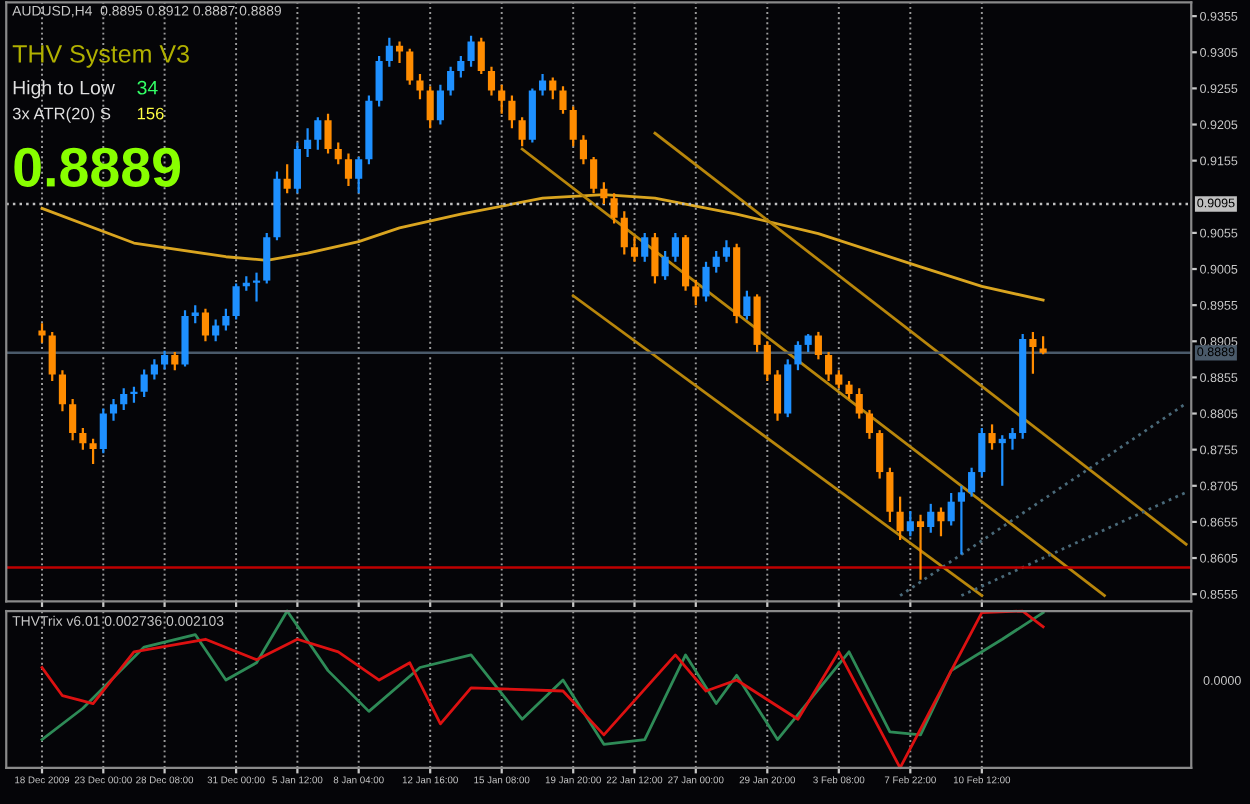 This screenshot has width=1250, height=804. I want to click on annotation: 156, so click(150, 113).